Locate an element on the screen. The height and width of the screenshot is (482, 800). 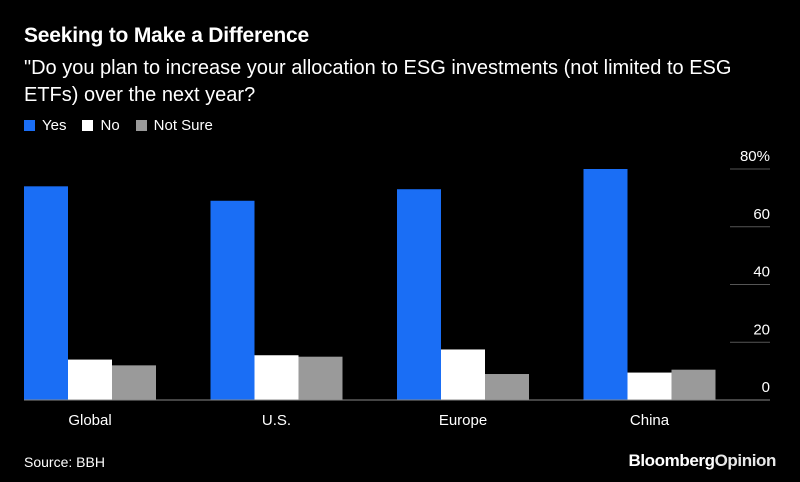
legend-swatch-yes is located at coordinates (29, 125).